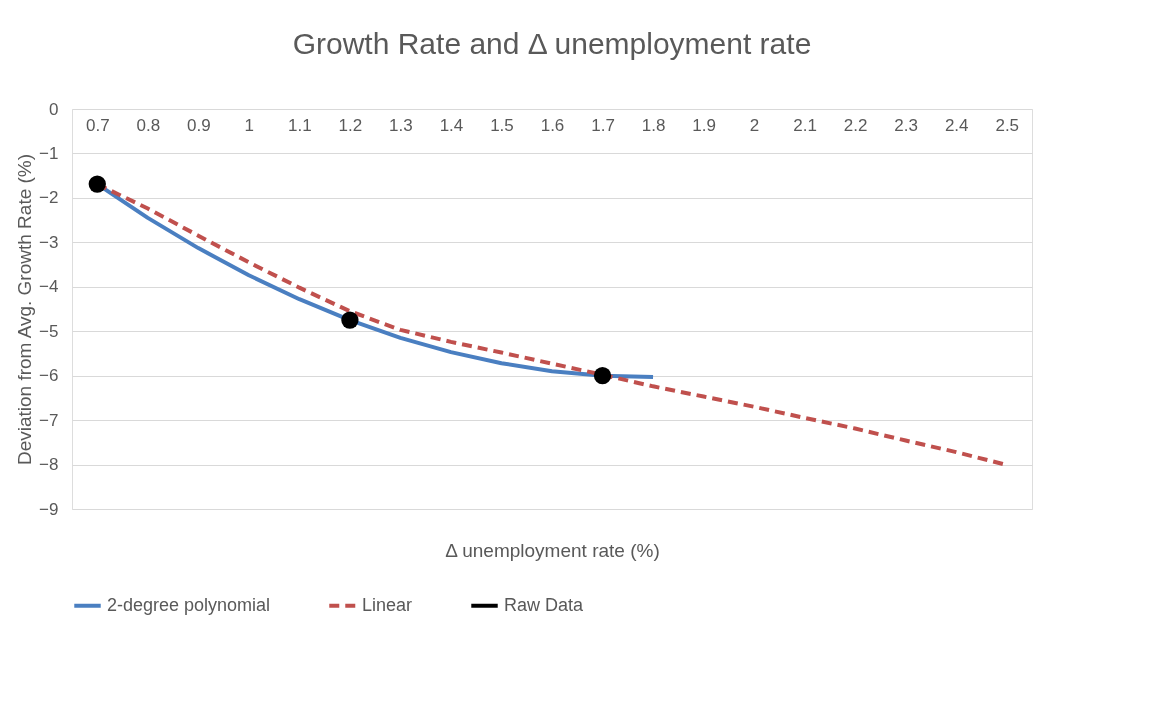 The height and width of the screenshot is (727, 1167). Describe the element at coordinates (552, 550) in the screenshot. I see `x-axis-title: Δ unemployment rate (%)` at that location.